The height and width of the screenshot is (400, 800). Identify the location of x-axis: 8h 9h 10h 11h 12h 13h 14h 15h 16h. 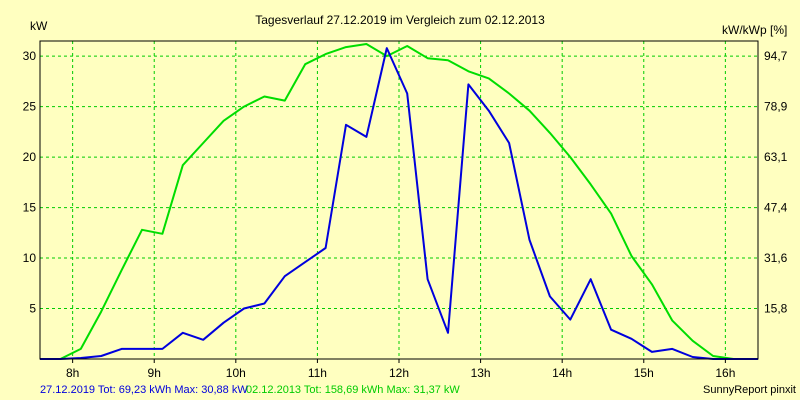
(400, 369).